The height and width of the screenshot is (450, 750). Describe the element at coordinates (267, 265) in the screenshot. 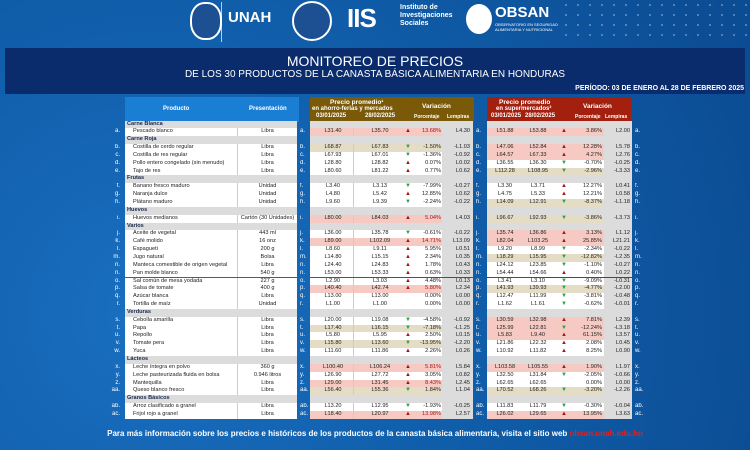

I see `presentation: Libra` at that location.